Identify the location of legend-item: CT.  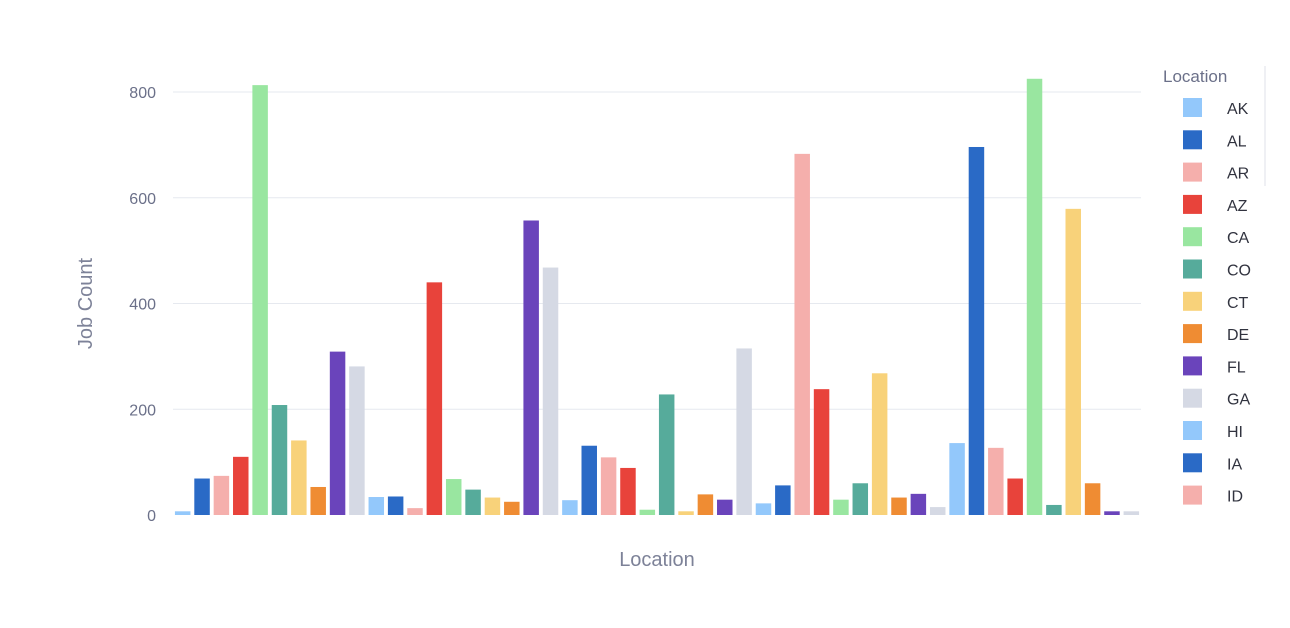
(1216, 301).